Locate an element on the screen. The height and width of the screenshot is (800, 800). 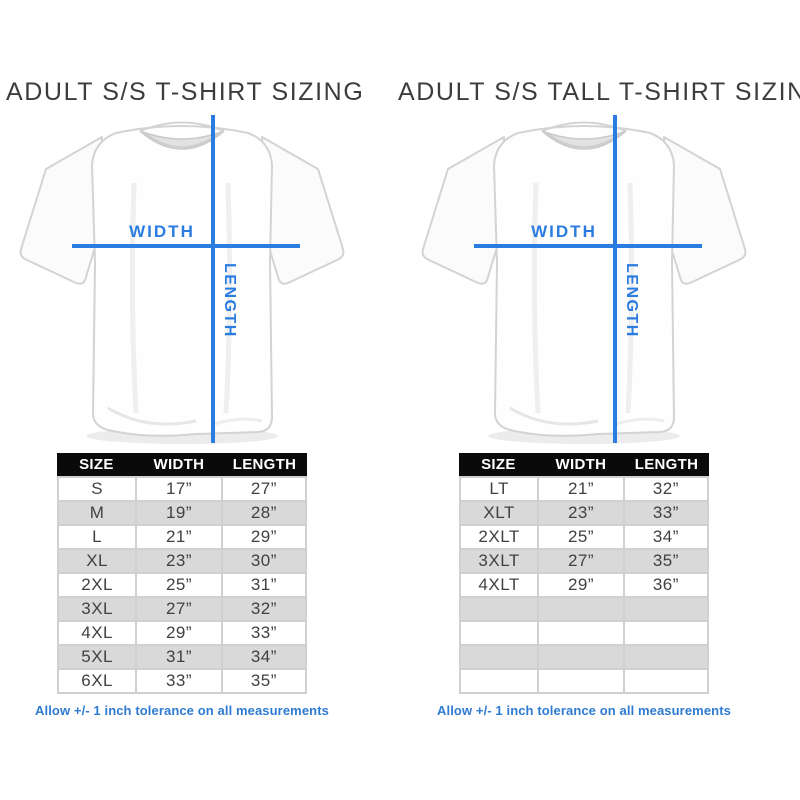
table-row: 3XL 27” 32” is located at coordinates (182, 609).